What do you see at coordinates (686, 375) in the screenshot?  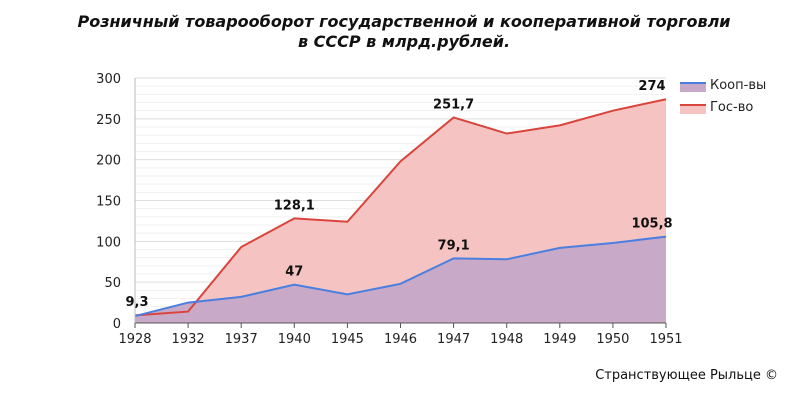 I see `credit-text: Странствующее Рыльце ©` at bounding box center [686, 375].